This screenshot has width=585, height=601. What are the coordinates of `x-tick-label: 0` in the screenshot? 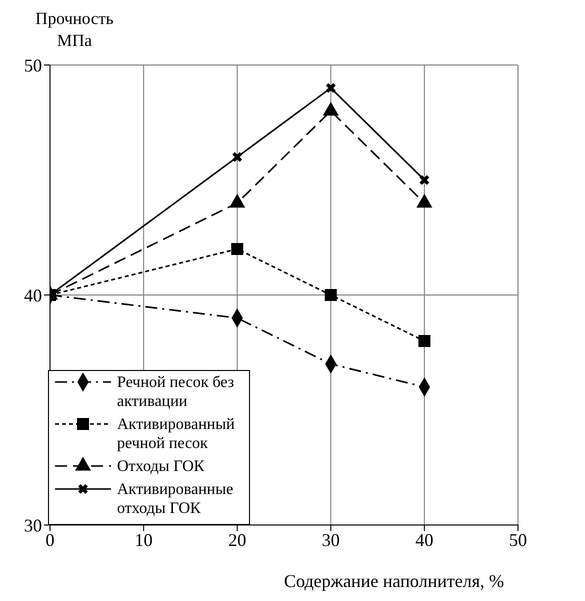 It's located at (50, 540).